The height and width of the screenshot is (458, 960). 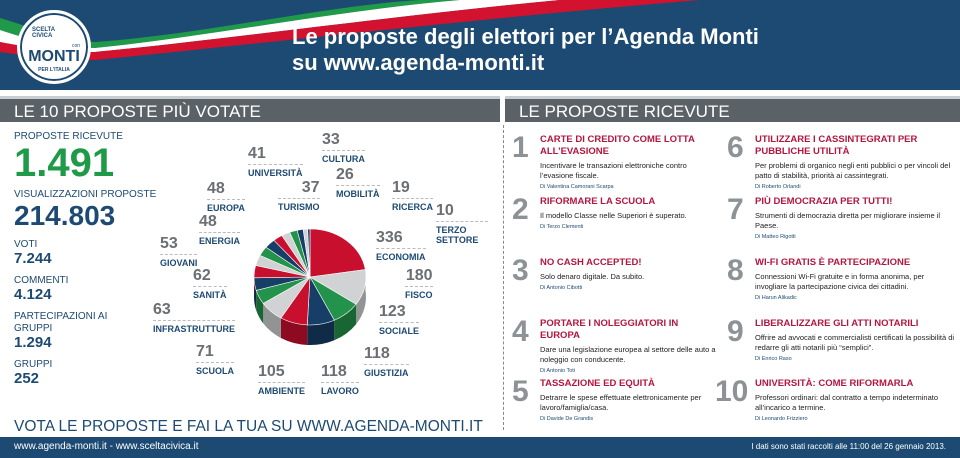 I want to click on stat-label: PROPOSTE RICEVUTE, so click(x=68, y=136).